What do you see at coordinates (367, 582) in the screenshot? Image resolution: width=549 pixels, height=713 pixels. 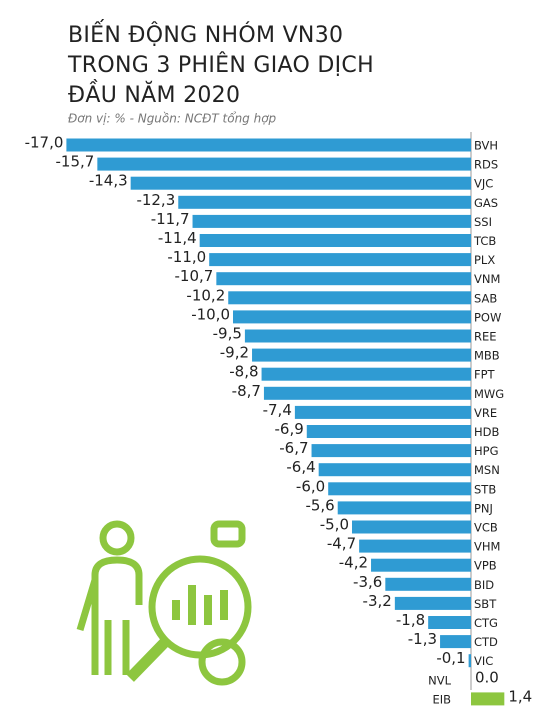 I see `value-label: -3,6` at bounding box center [367, 582].